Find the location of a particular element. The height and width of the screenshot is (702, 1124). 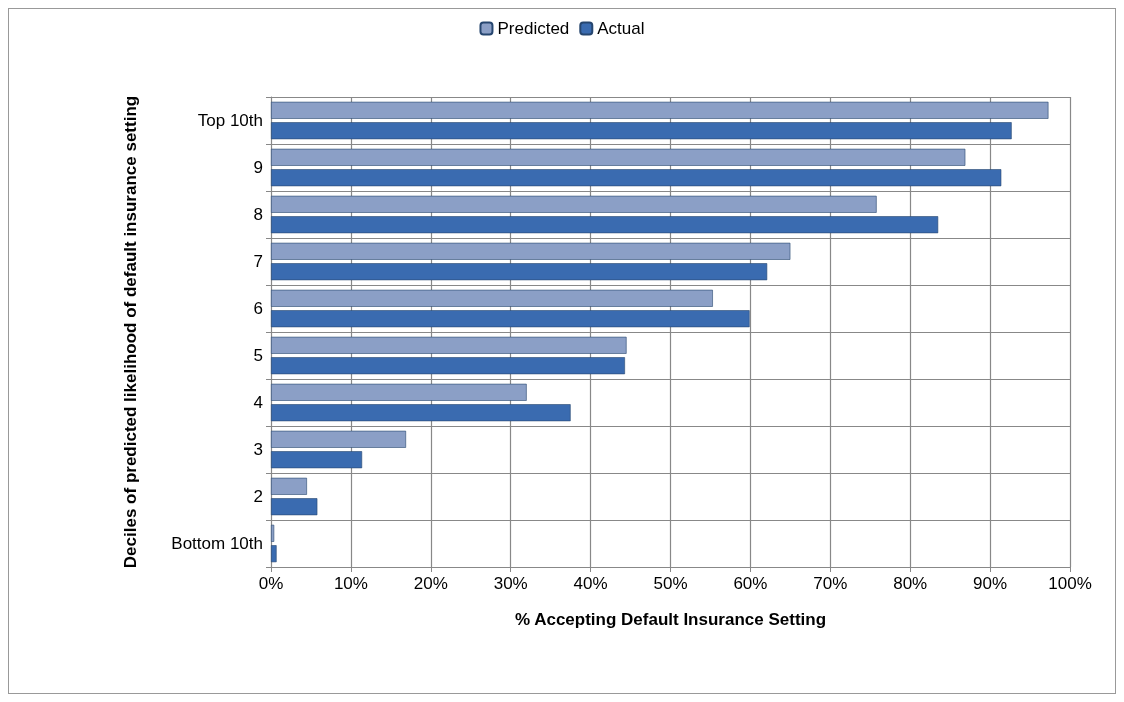

y-tick-label: 9 is located at coordinates (258, 167).